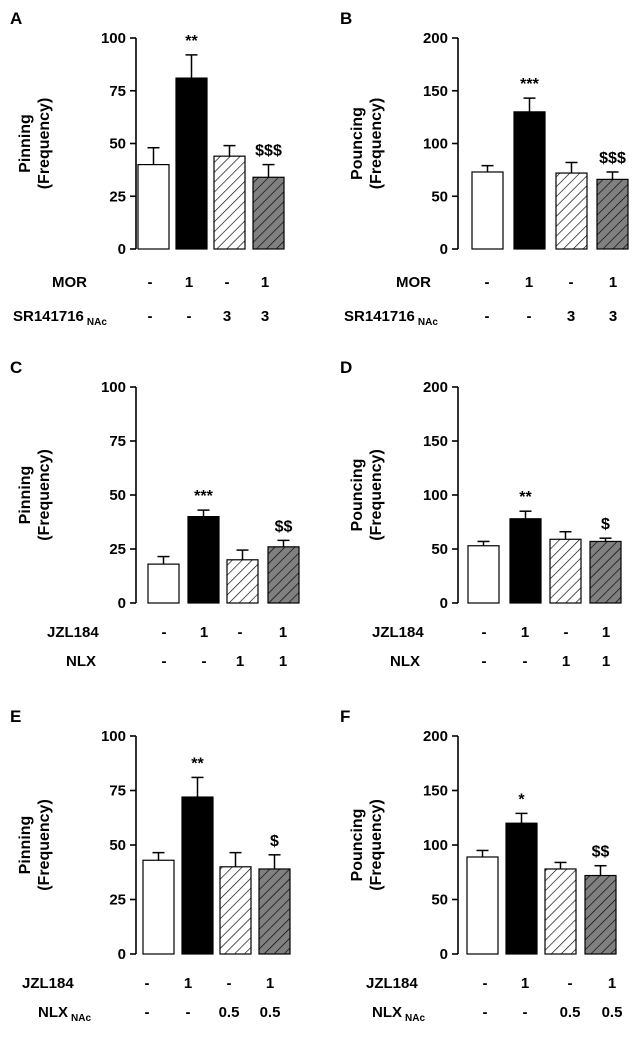 The image size is (638, 1037). Describe the element at coordinates (48, 983) in the screenshot. I see `treatment-name: JZL184` at that location.